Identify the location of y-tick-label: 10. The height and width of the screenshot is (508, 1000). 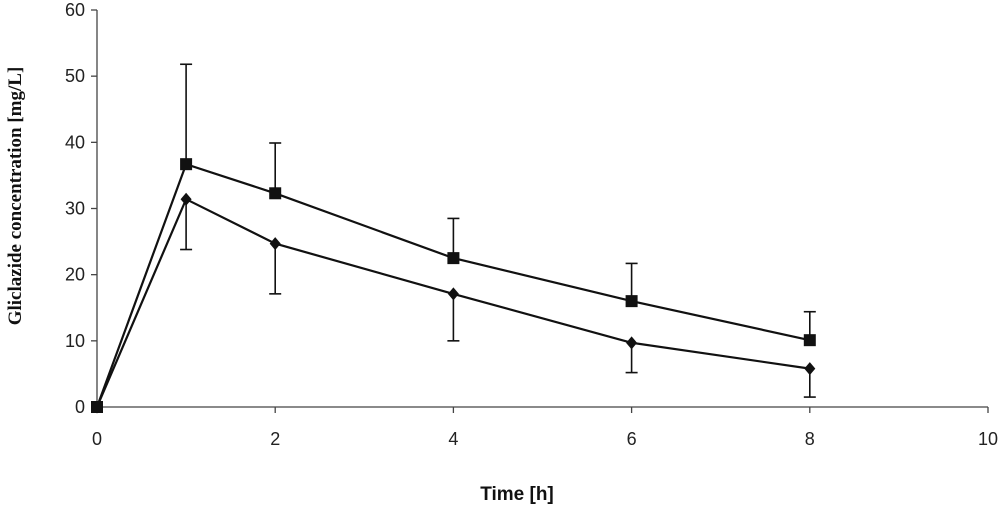
(75, 341).